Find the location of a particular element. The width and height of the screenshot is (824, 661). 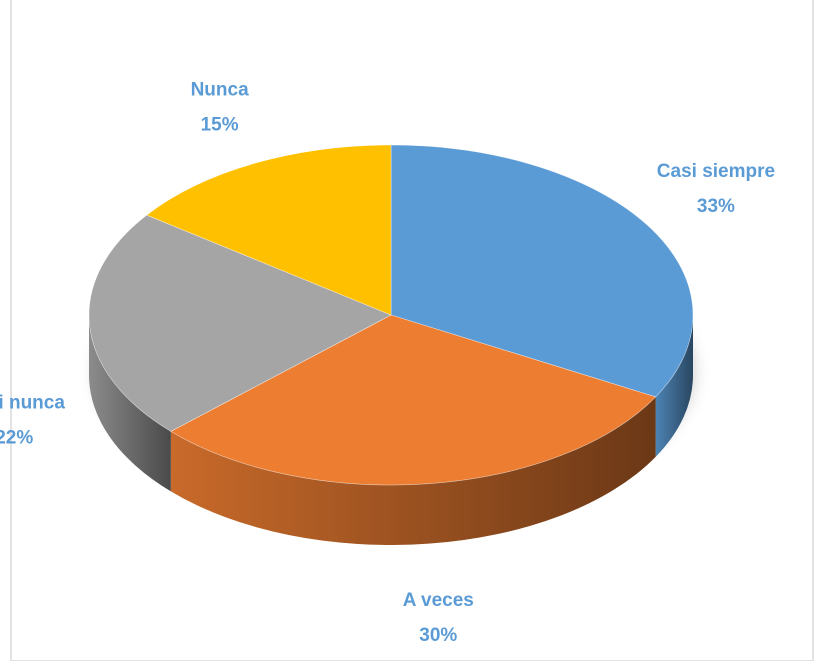

data-label-percent: 15% is located at coordinates (220, 125).